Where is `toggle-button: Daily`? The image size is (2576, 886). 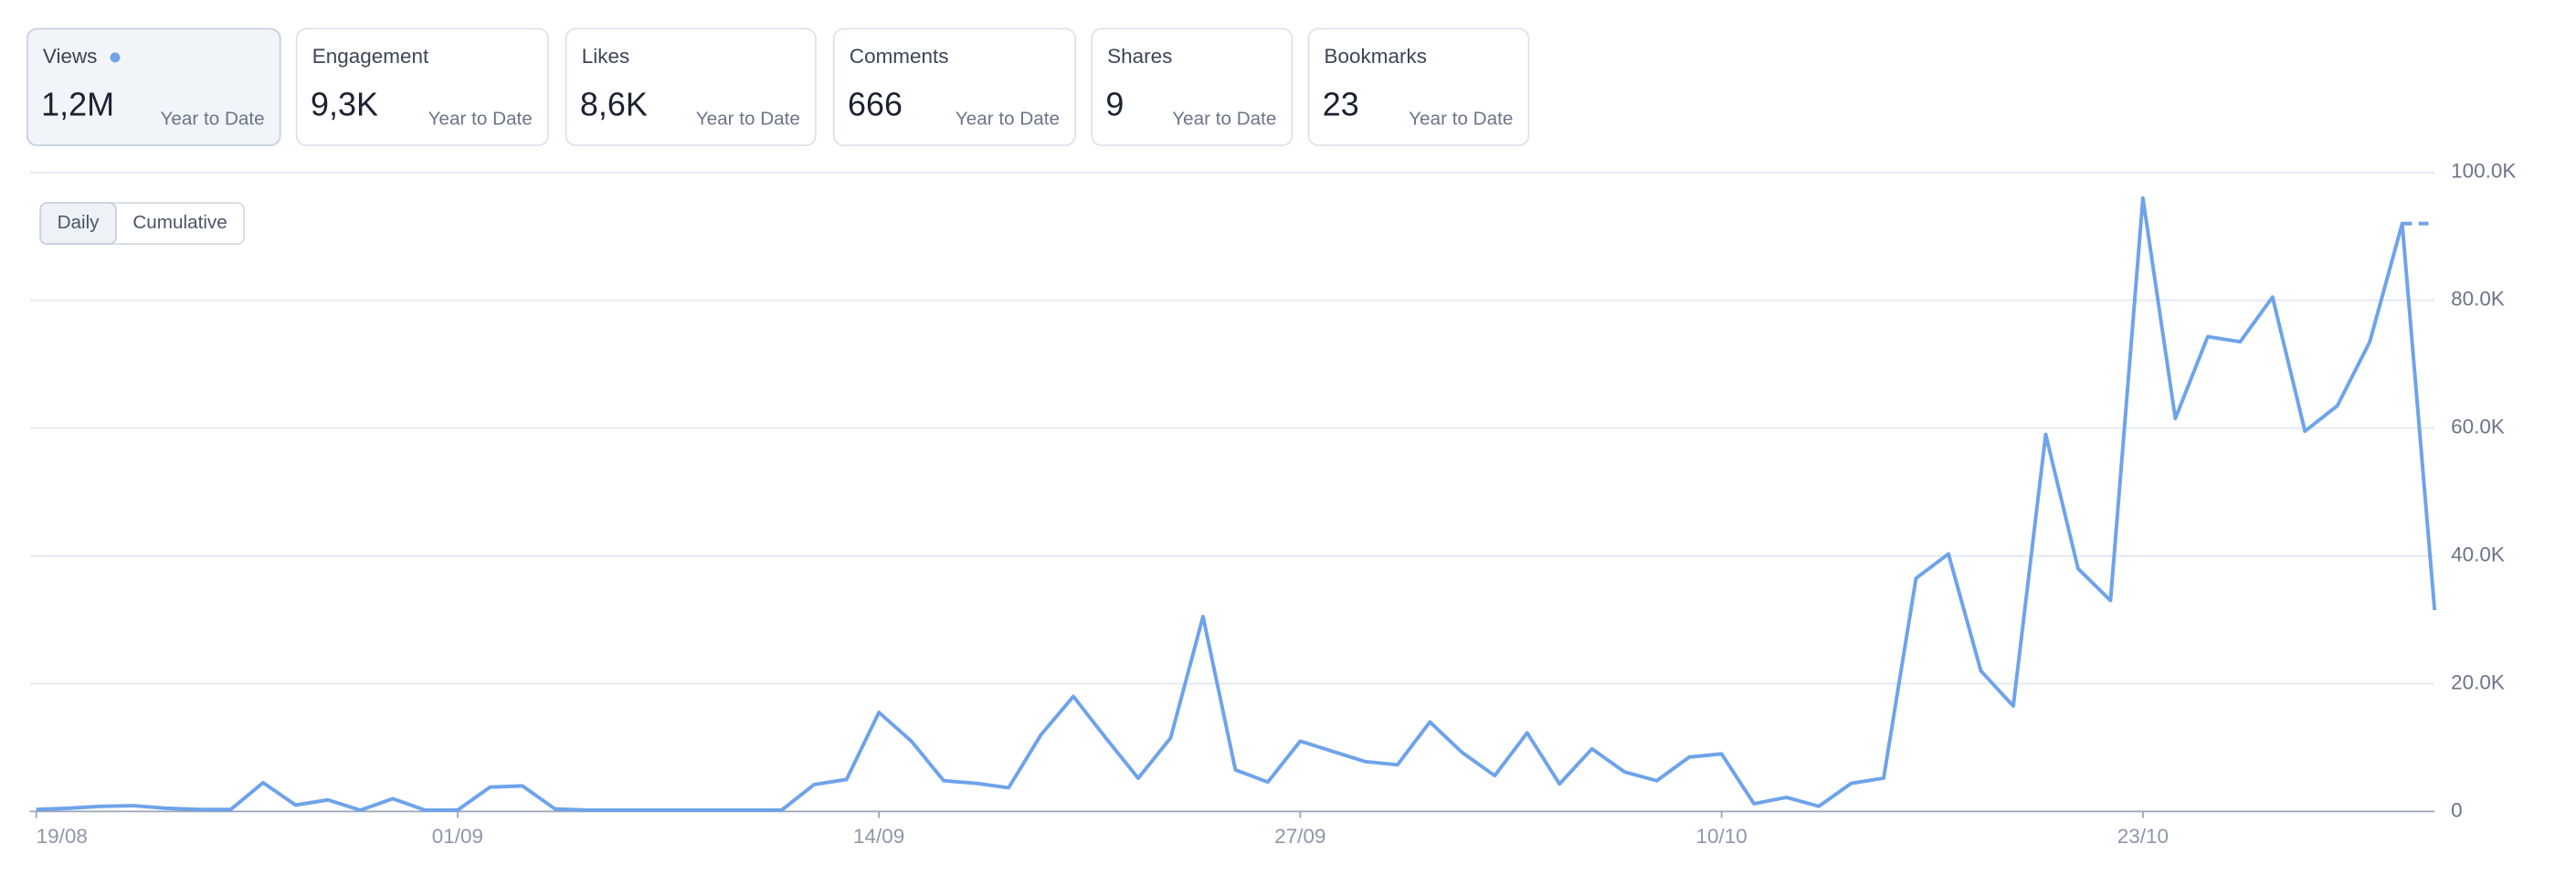 toggle-button: Daily is located at coordinates (79, 222).